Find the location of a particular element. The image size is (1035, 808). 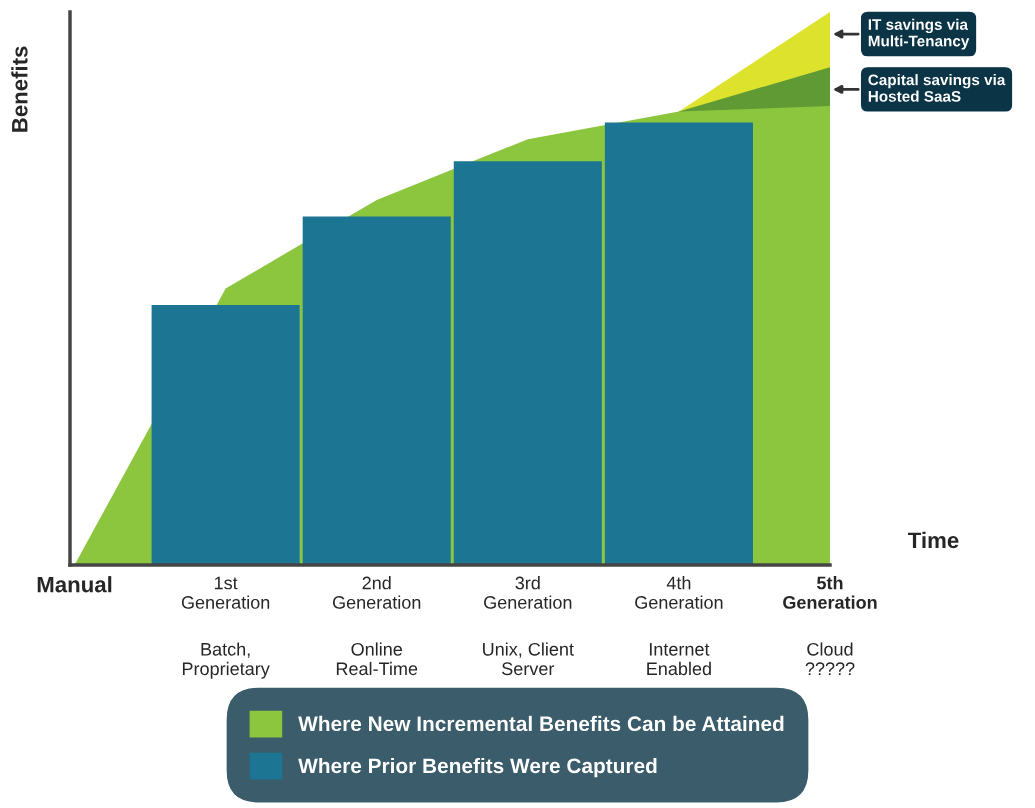

text: Cloud ????? is located at coordinates (830, 658).